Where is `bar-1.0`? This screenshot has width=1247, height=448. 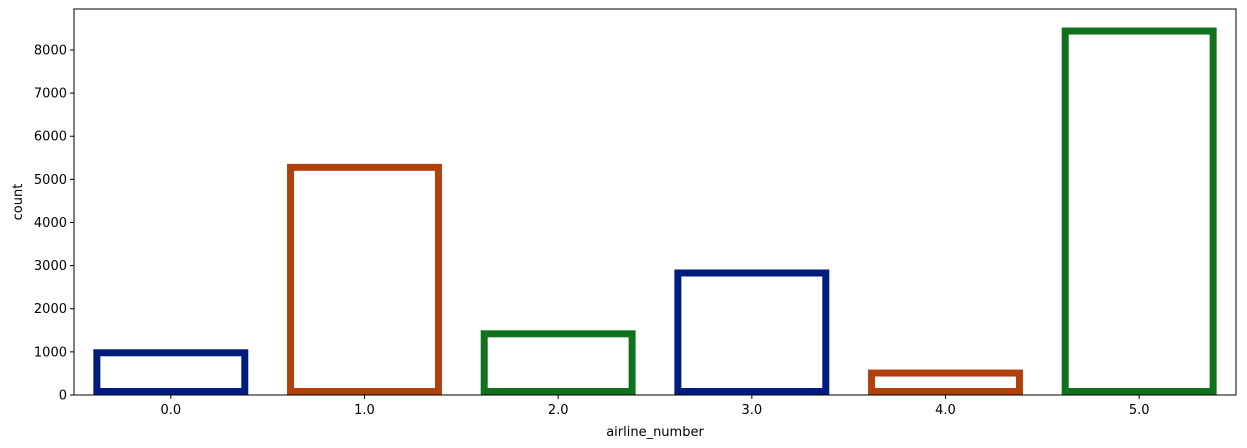
bar-1.0 is located at coordinates (364, 279).